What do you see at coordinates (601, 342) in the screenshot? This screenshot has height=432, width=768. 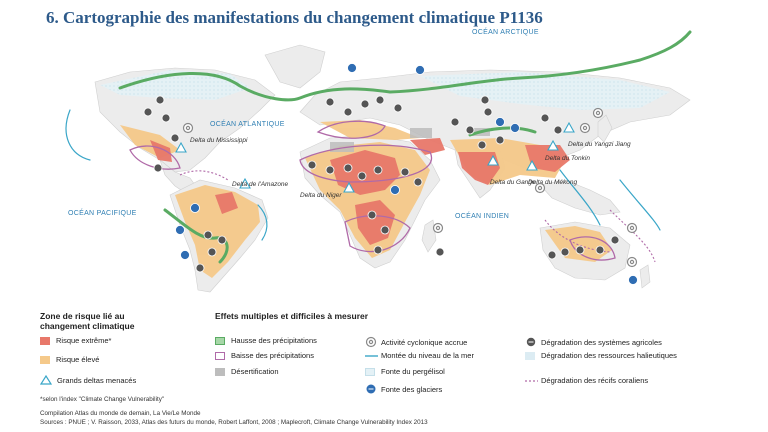 I see `legend-agri-label: Dégradation des systèmes agricoles` at bounding box center [601, 342].